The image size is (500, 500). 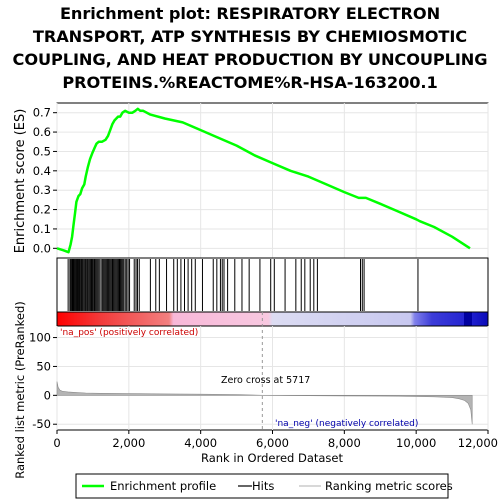 I want to click on x-tick-label: 8,000, so click(x=344, y=443).